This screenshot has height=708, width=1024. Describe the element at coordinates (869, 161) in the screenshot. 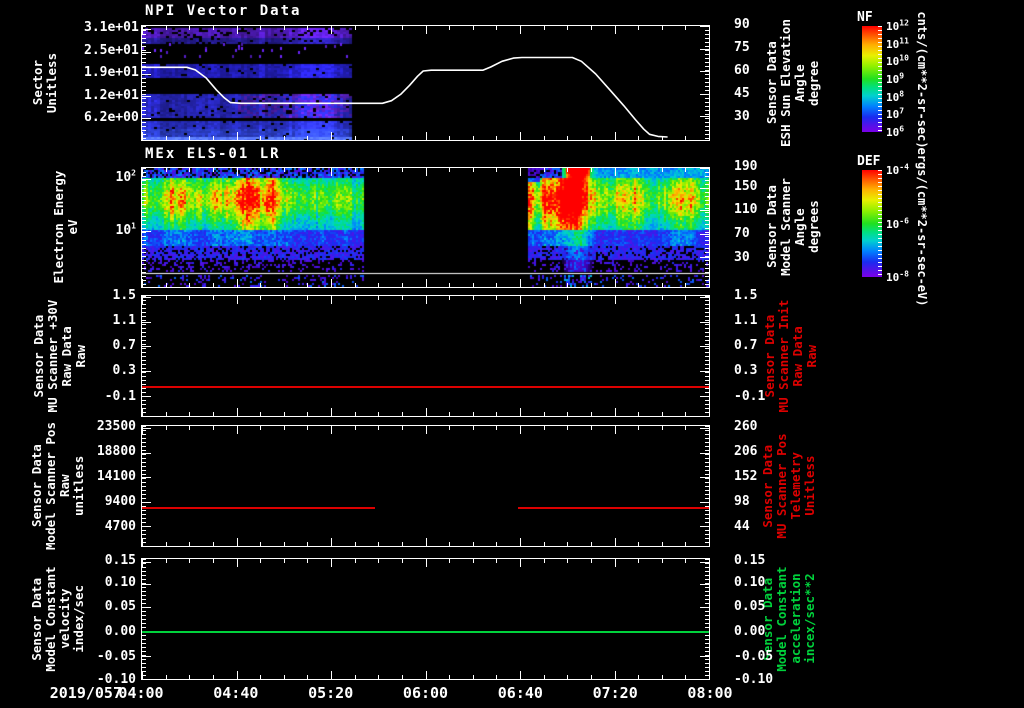

I see `def-colorbar-title: DEF` at that location.